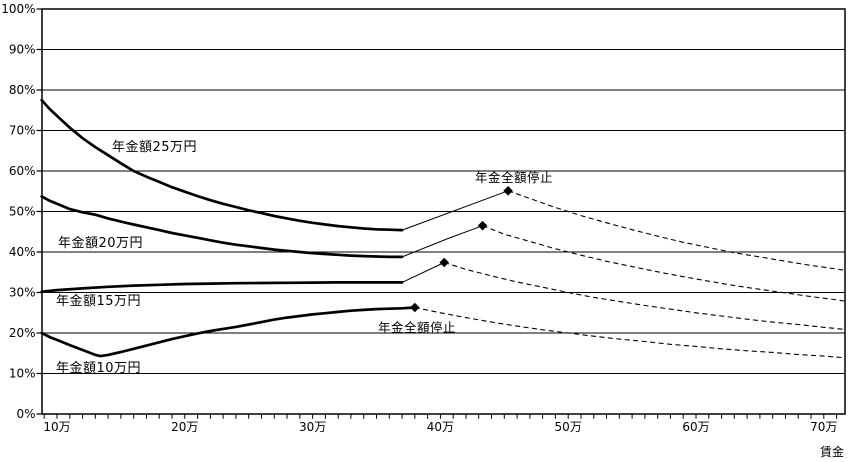 Image resolution: width=848 pixels, height=462 pixels. I want to click on series-25-rise-line, so click(455, 210).